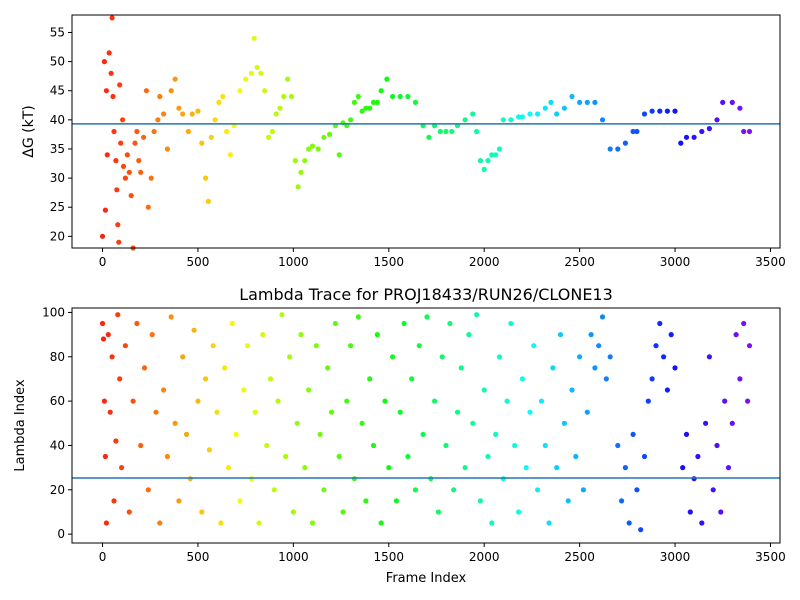 This screenshot has width=800, height=600. Describe the element at coordinates (57, 62) in the screenshot. I see `y-tick-label: 50` at that location.